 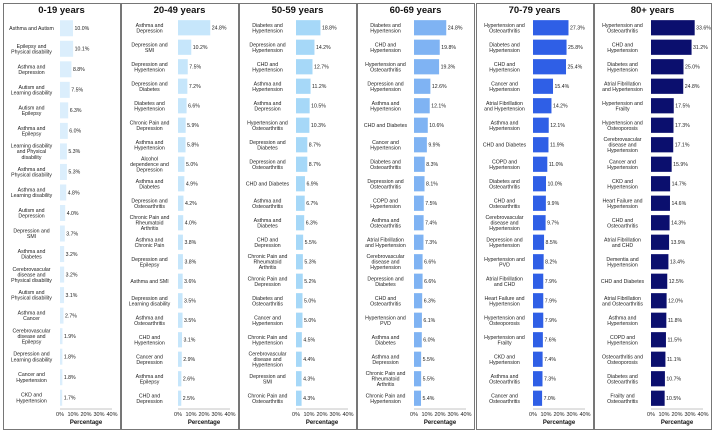 What do you see at coordinates (448, 68) in the screenshot?
I see `value-label: 19.3%` at bounding box center [448, 68].